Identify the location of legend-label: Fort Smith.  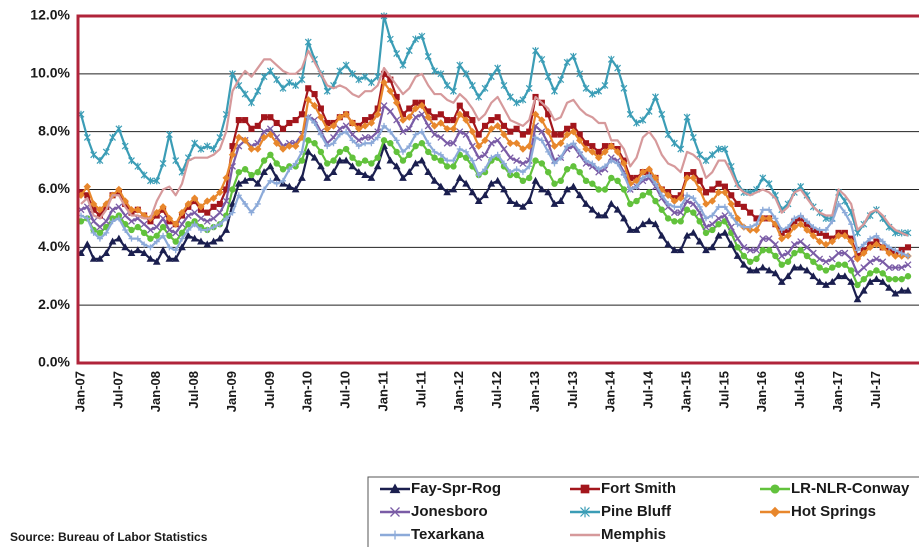
(638, 488).